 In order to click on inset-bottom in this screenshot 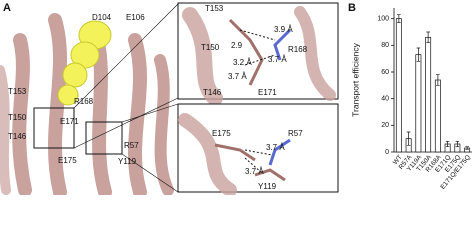, I will do `click(258, 149)`.